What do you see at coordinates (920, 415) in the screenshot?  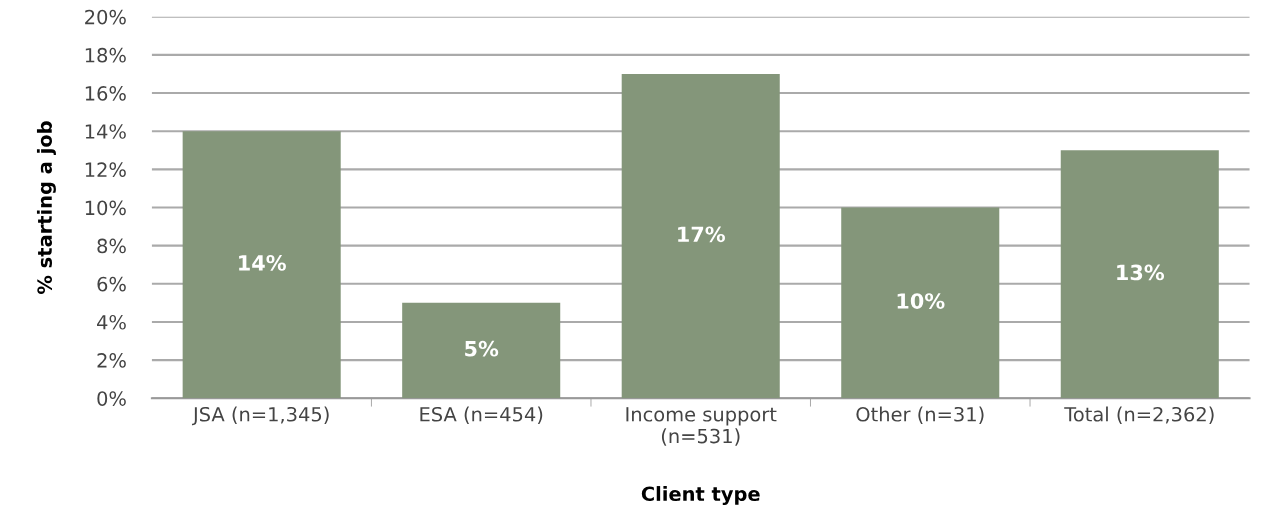 I see `x-tick-label: Other (n=31)` at bounding box center [920, 415].